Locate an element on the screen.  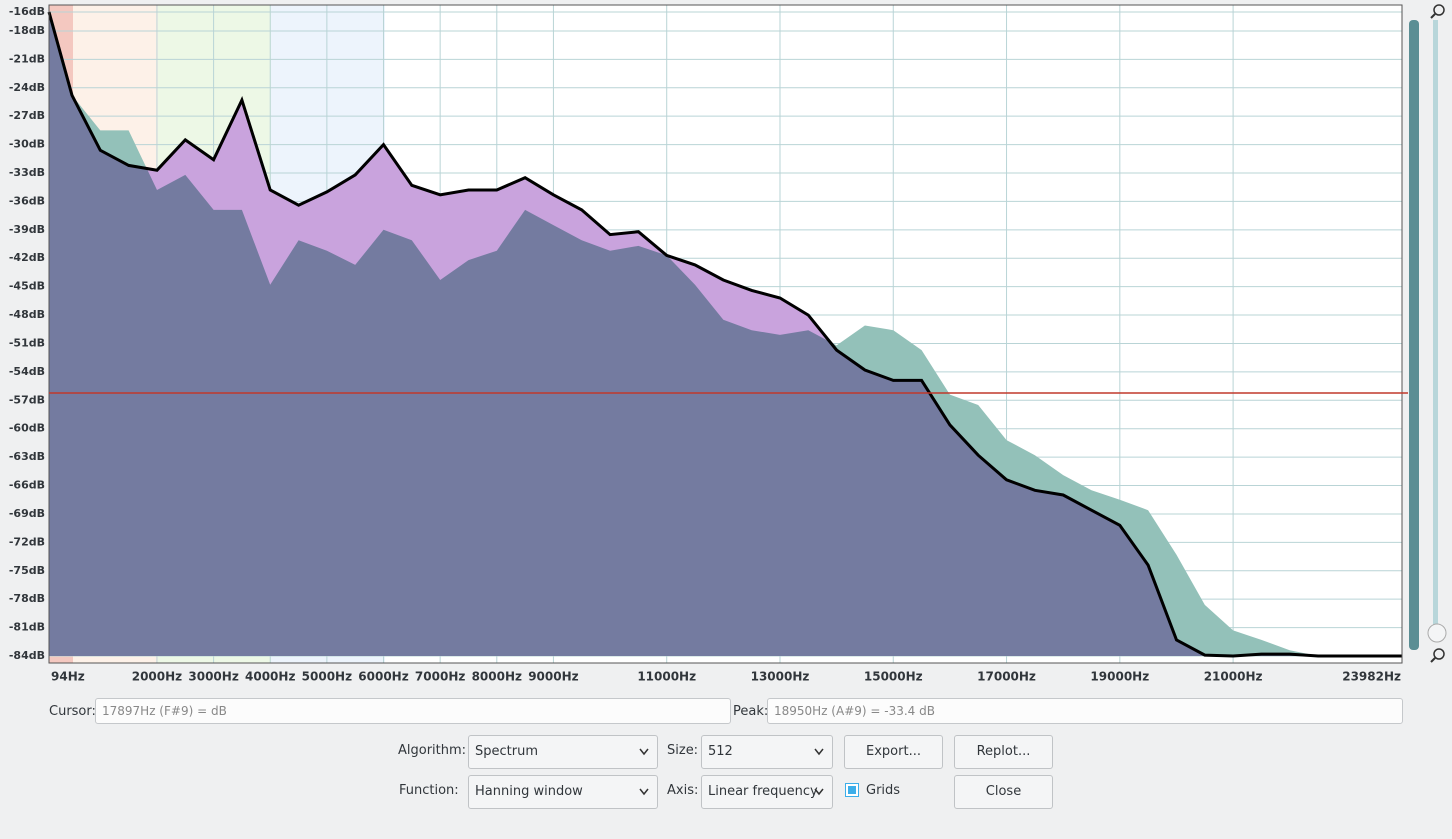
grids-checkbox is located at coordinates (852, 790).